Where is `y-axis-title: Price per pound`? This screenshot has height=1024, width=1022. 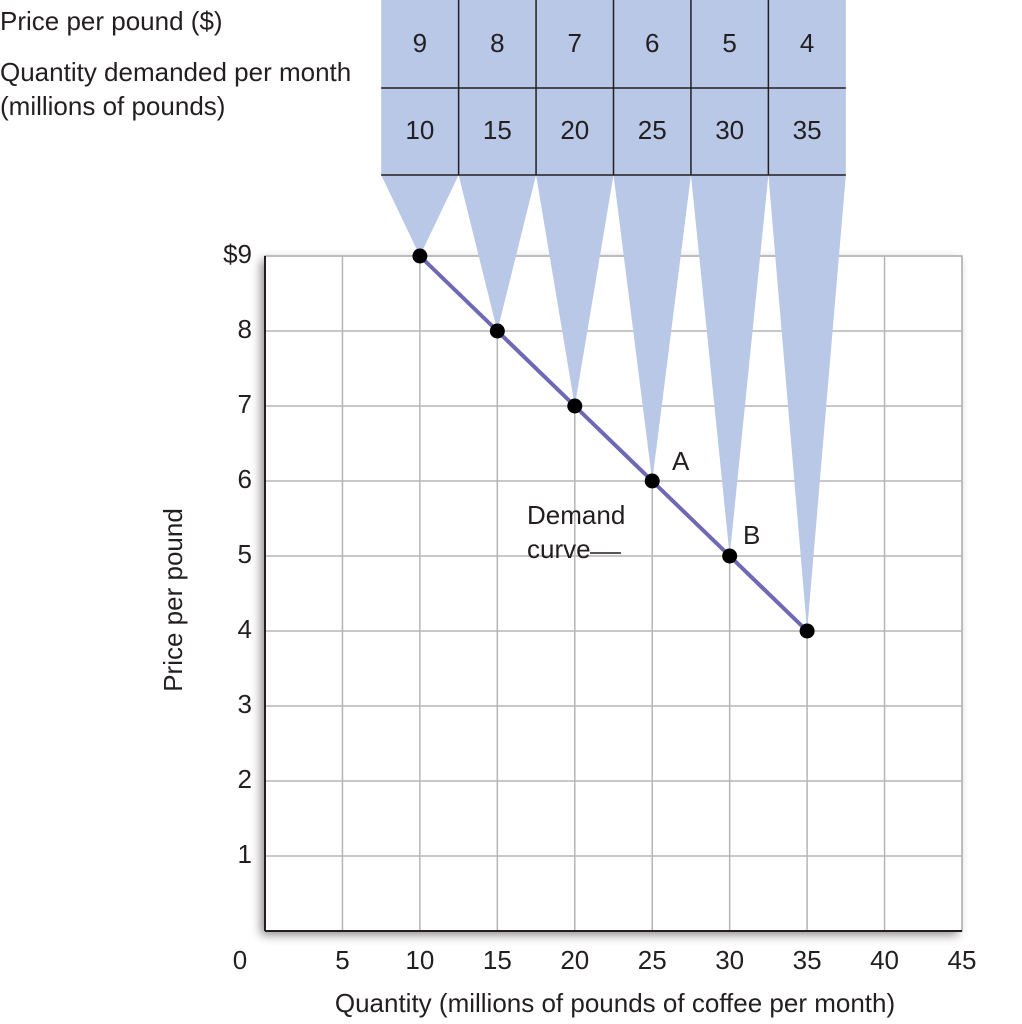
y-axis-title: Price per pound is located at coordinates (173, 600).